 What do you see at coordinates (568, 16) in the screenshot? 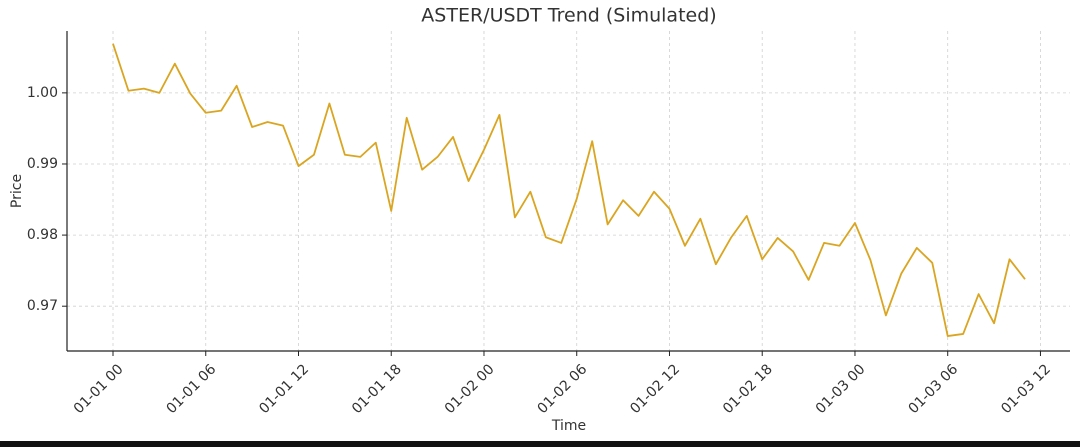
I see `chart-title: ASTER/USDT Trend (Simulated)` at bounding box center [568, 16].